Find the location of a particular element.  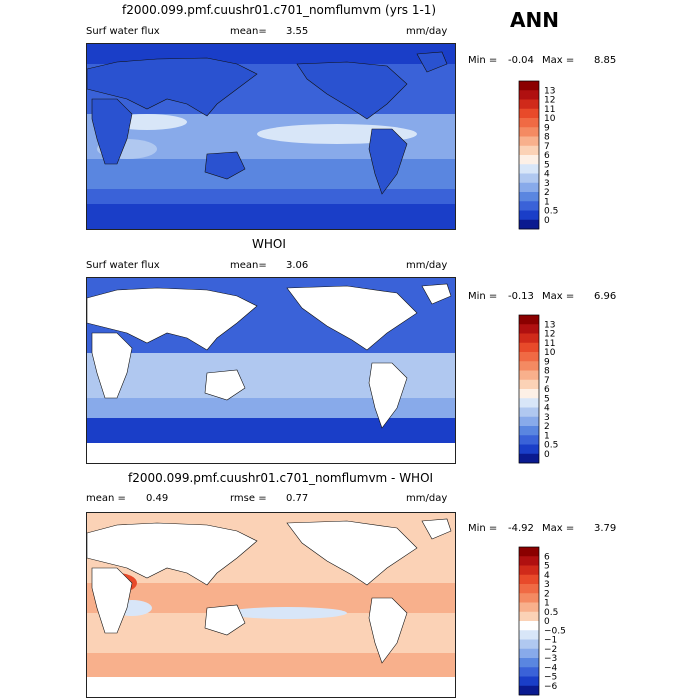

colorbar-tick-label: 7 is located at coordinates (547, 381).